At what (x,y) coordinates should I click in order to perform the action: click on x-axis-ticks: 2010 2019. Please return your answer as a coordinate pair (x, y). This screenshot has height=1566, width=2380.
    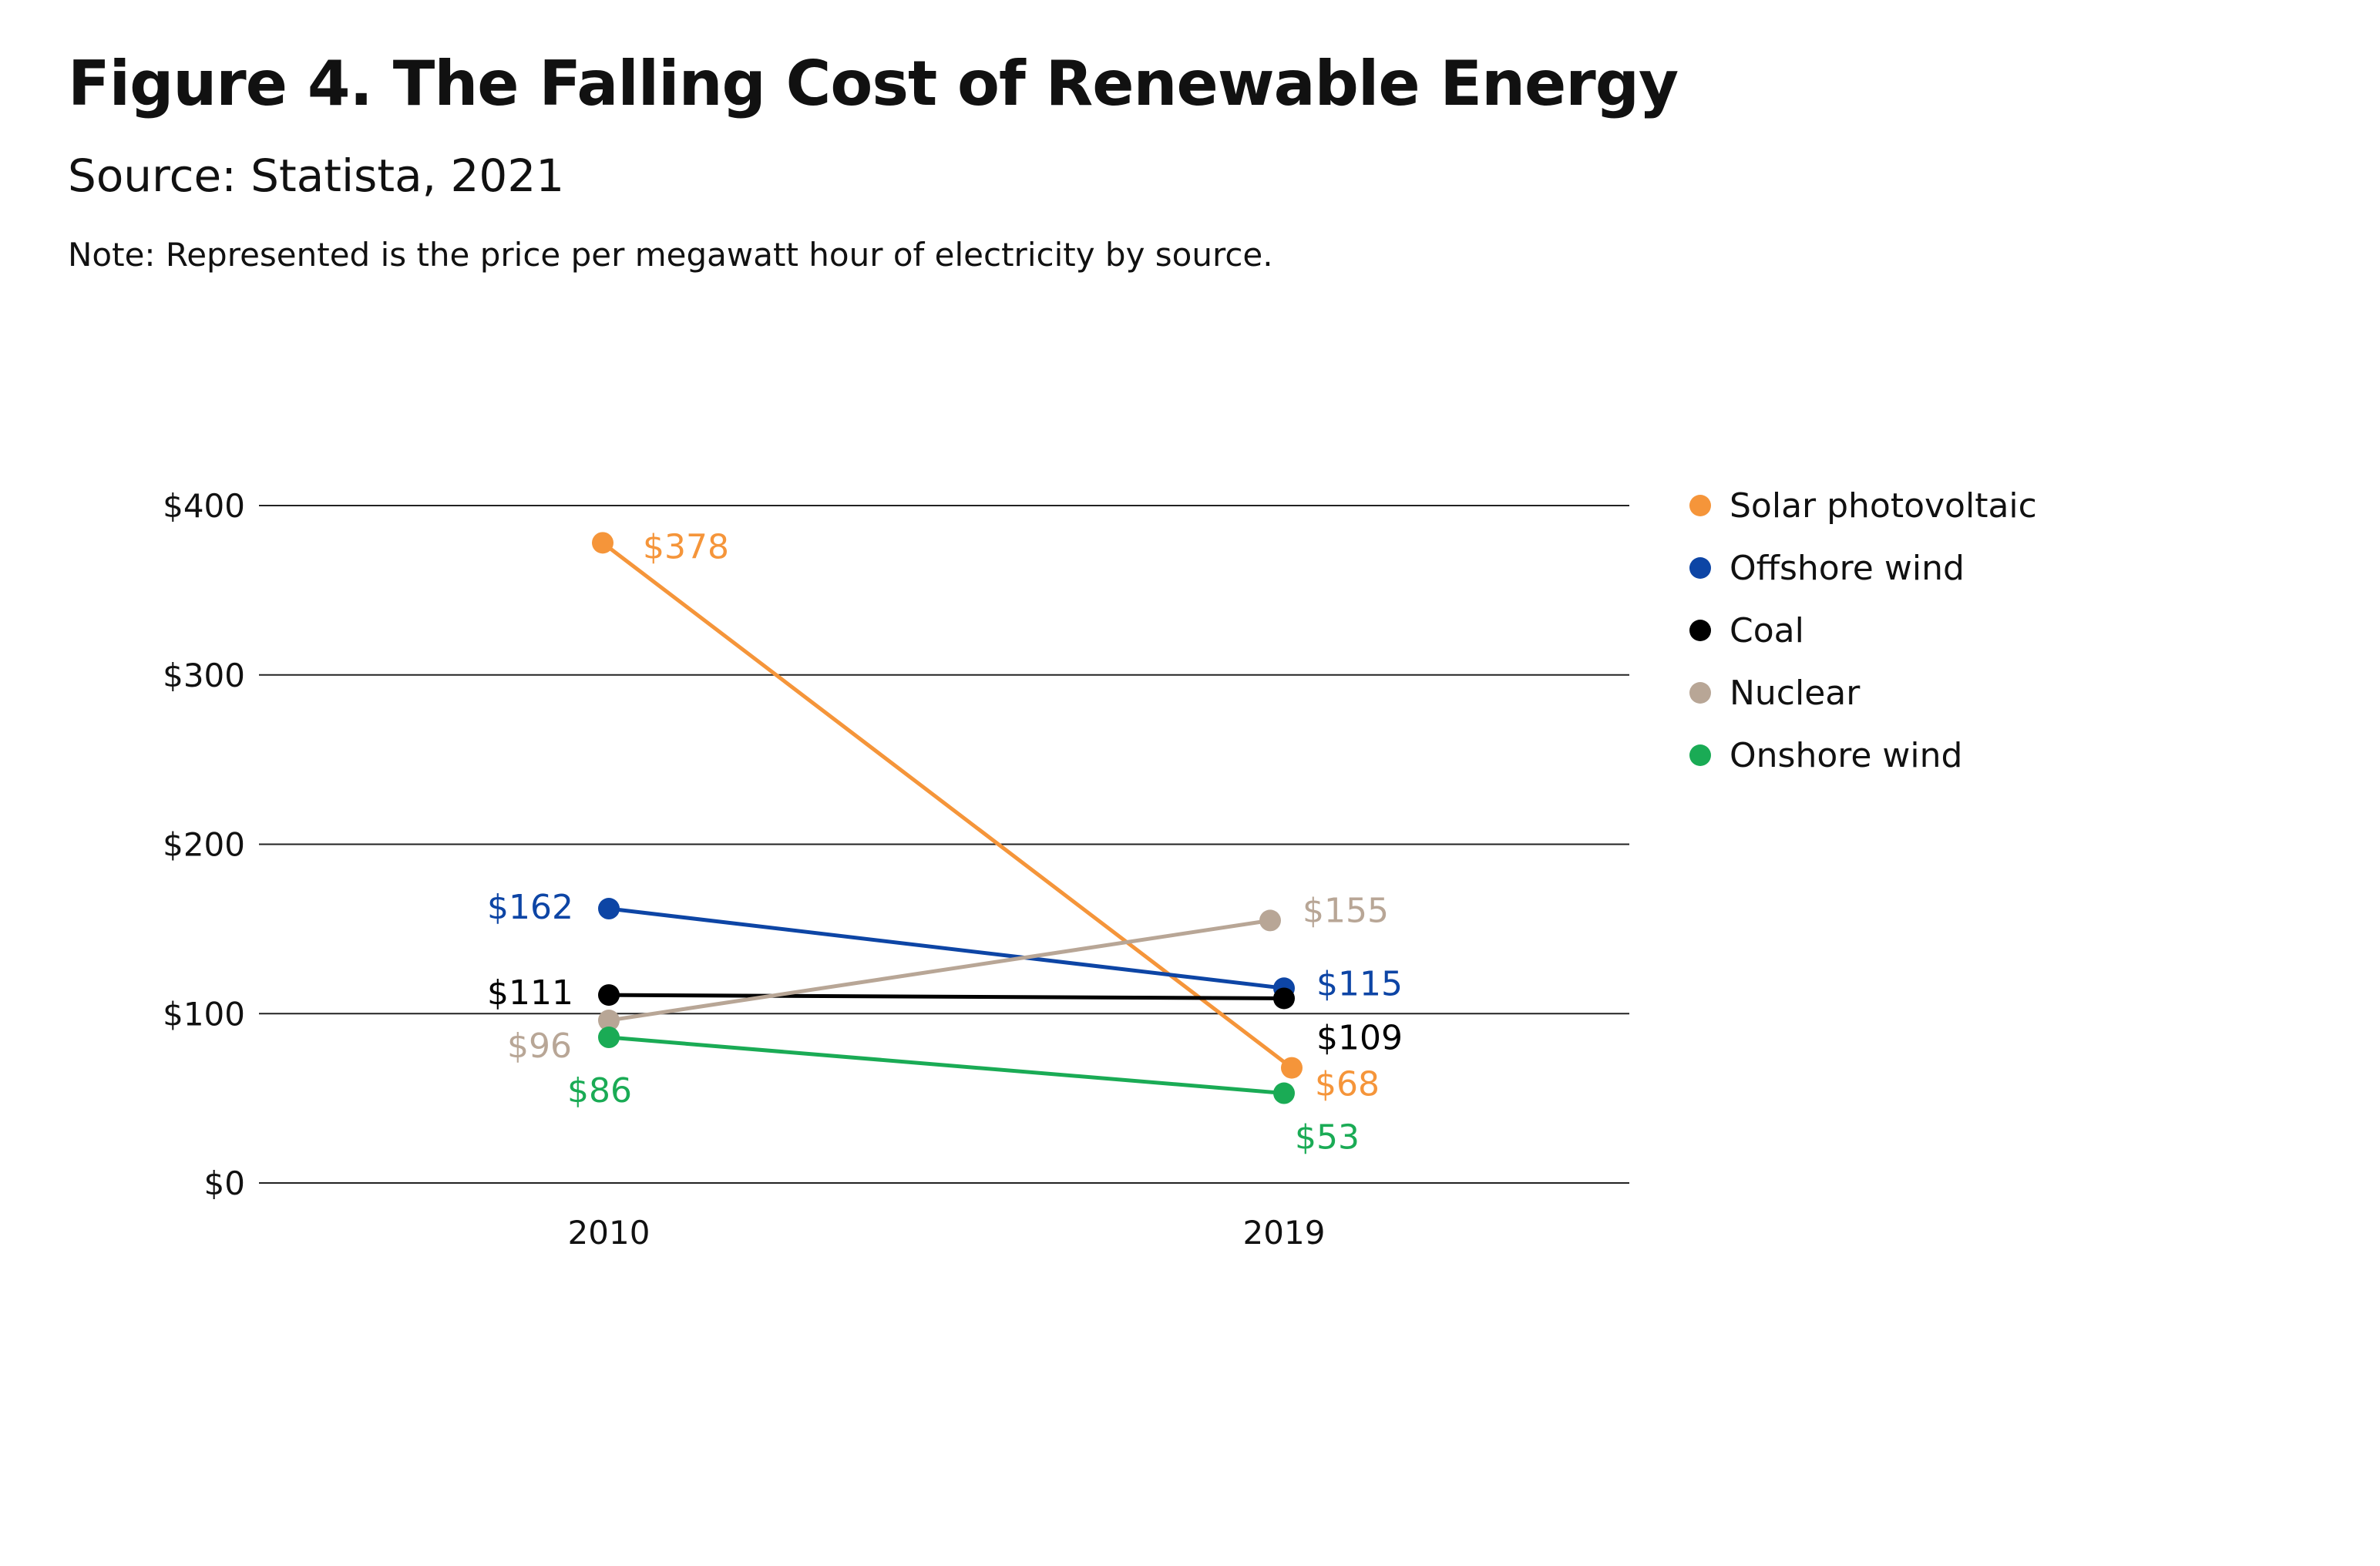
    Looking at the image, I should click on (947, 1233).